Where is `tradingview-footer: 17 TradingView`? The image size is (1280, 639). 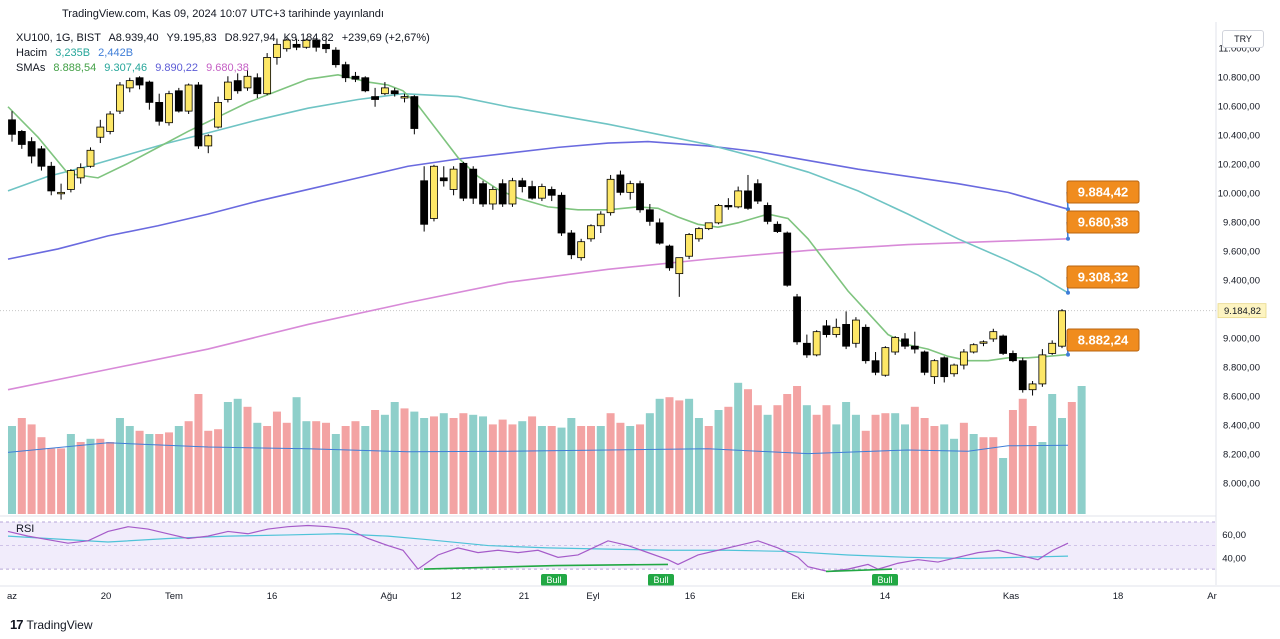
tradingview-footer: 17 TradingView is located at coordinates (51, 624).